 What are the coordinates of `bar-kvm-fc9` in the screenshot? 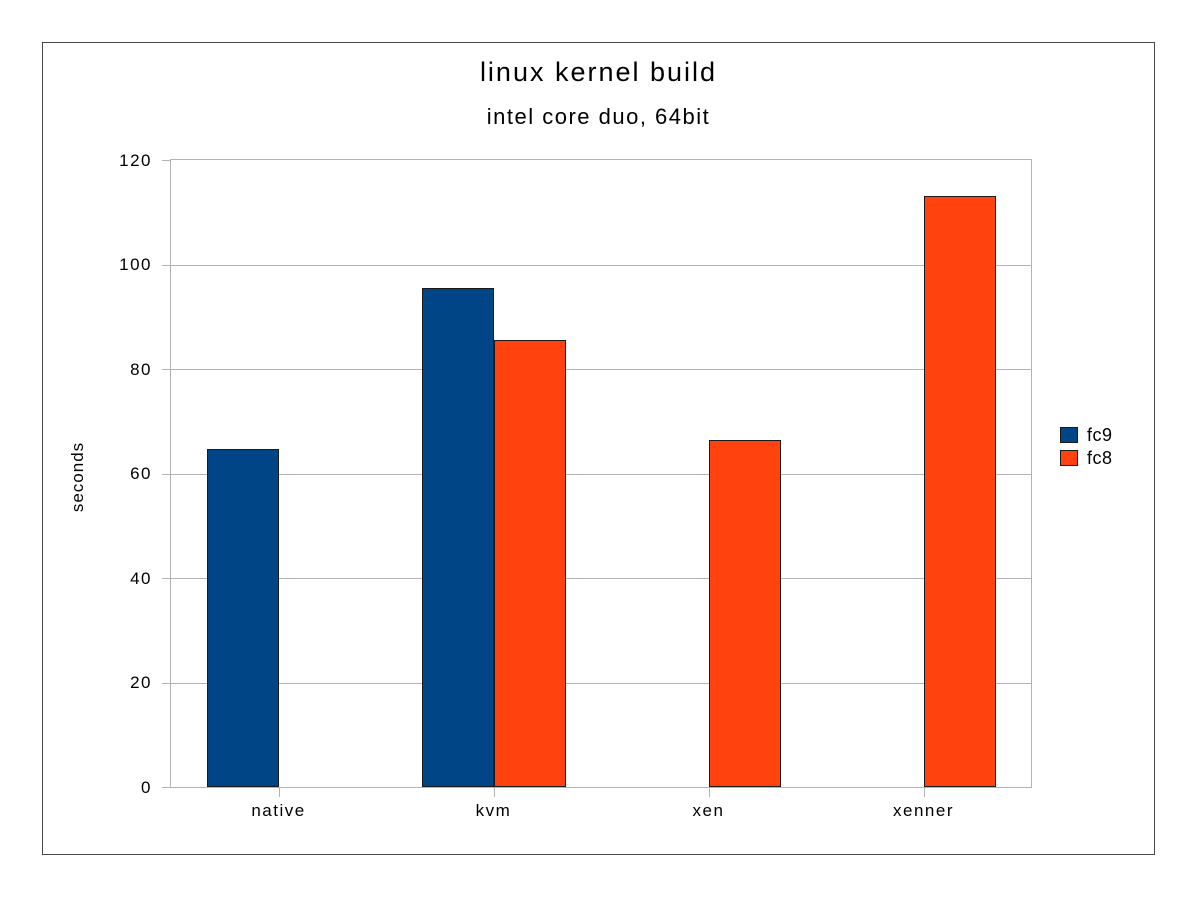 It's located at (457, 537).